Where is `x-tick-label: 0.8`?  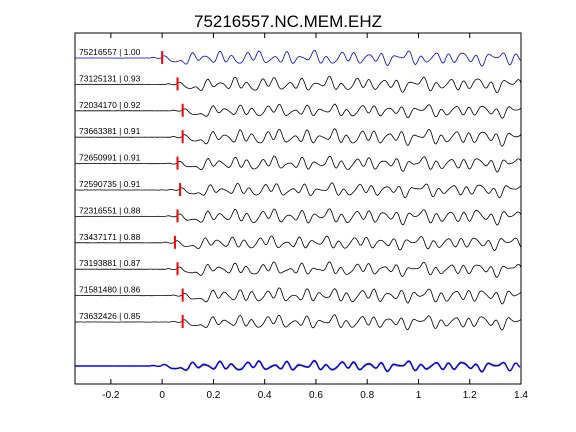 x-tick-label: 0.8 is located at coordinates (367, 395).